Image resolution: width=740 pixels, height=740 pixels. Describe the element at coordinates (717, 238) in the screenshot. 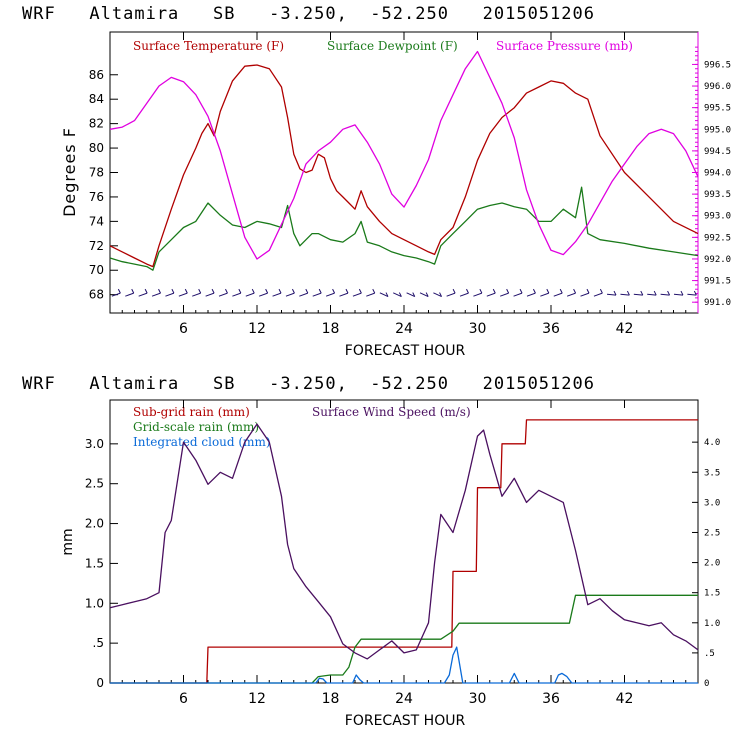

I see `y2-tick-label: 992.5` at that location.